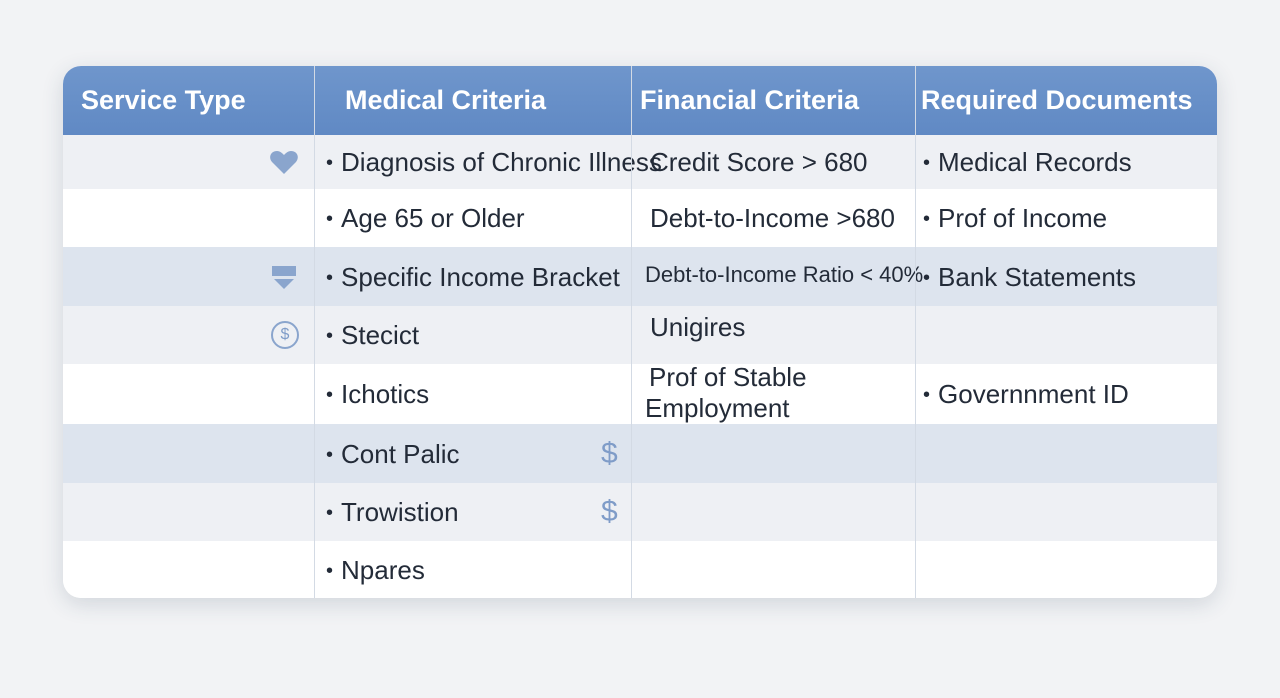  Describe the element at coordinates (1029, 277) in the screenshot. I see `required-document: Bank Statements` at that location.